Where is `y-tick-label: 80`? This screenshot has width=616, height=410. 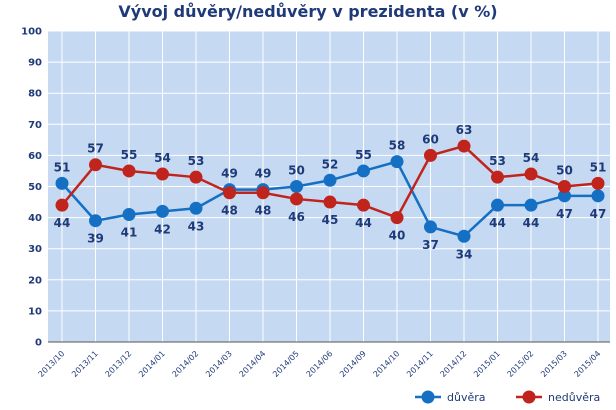
y-tick-label: 80 is located at coordinates (35, 94).